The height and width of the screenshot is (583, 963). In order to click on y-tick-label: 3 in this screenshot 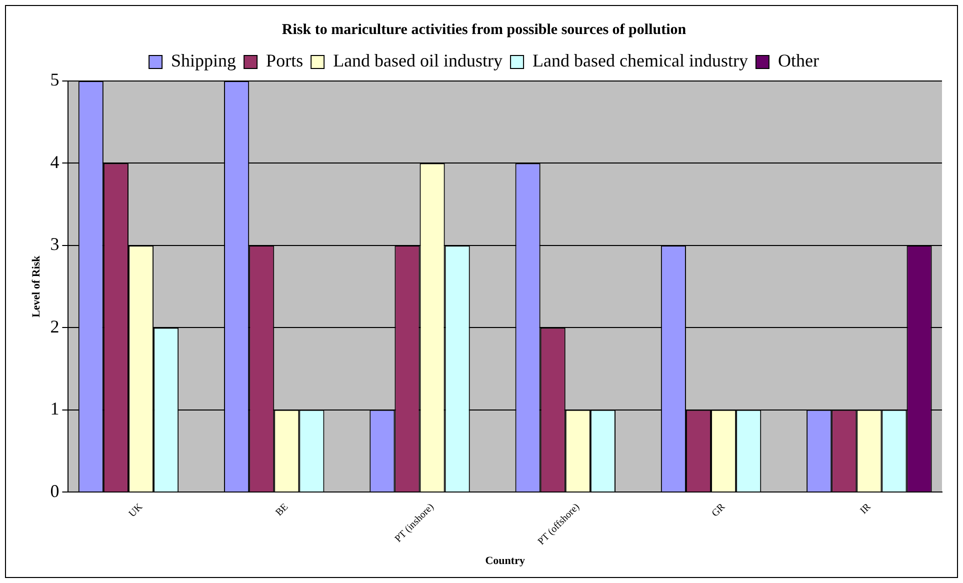, I will do `click(55, 244)`.